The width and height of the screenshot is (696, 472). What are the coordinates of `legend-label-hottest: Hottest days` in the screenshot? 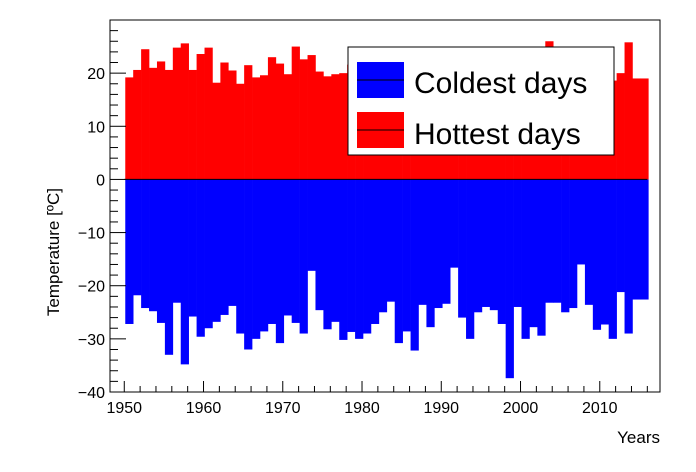 It's located at (497, 134).